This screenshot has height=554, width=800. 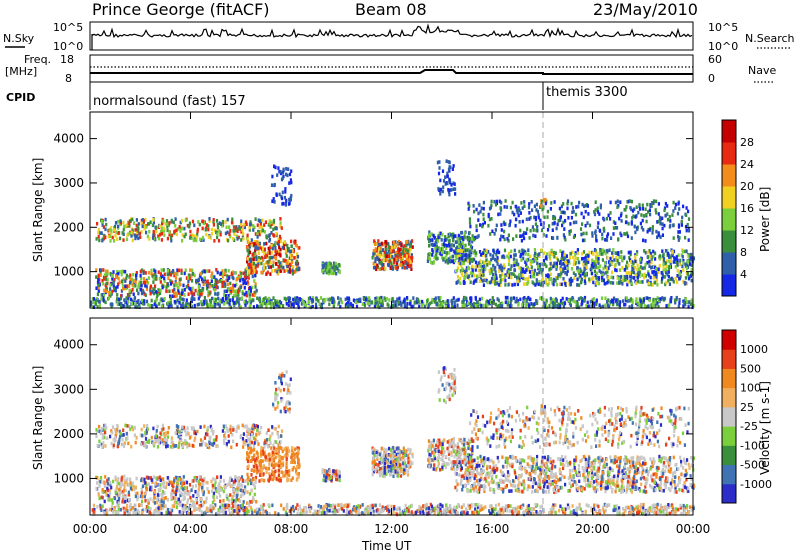 What do you see at coordinates (729, 263) in the screenshot?
I see `colorbar-swatch` at bounding box center [729, 263].